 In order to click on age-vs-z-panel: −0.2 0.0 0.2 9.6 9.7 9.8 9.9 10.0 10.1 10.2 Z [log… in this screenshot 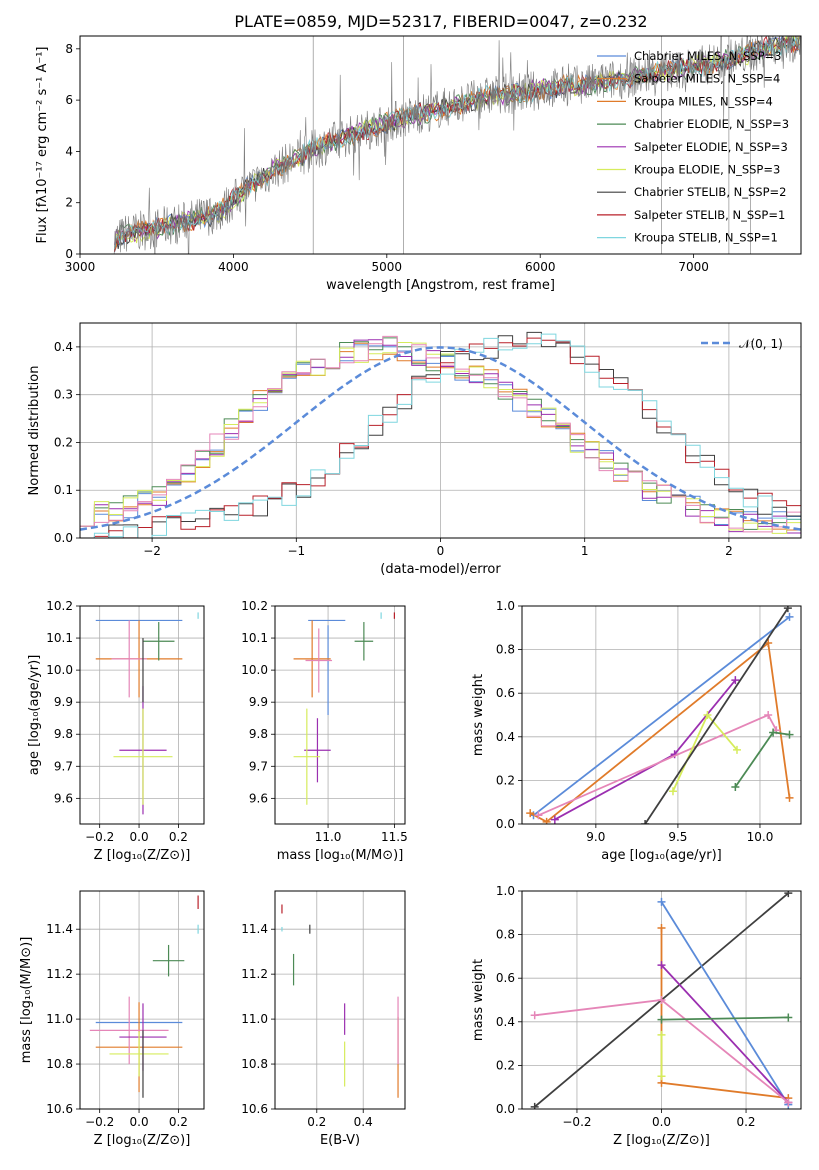, I will do `click(116, 731)`.